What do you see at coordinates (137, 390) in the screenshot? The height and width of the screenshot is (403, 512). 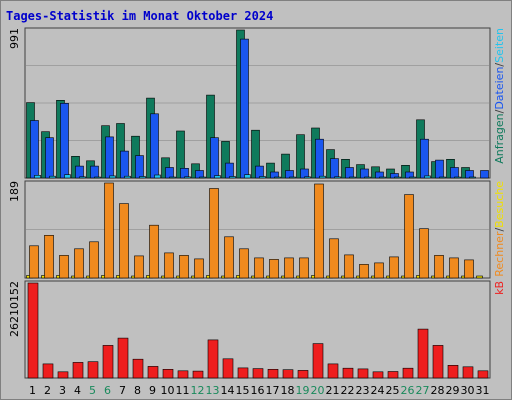 I see `x-tick-label-day-8: 8` at bounding box center [137, 390].